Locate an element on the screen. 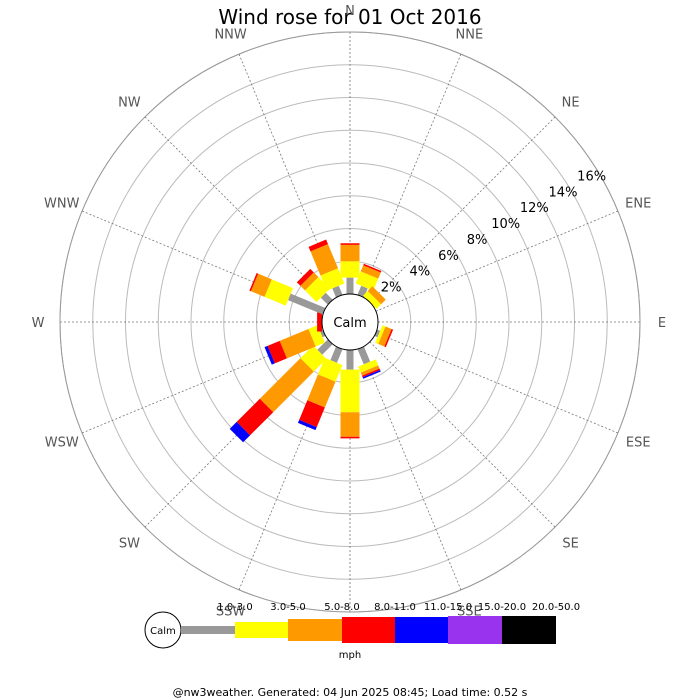 The width and height of the screenshot is (700, 700). legend-unit: mph is located at coordinates (350, 655).